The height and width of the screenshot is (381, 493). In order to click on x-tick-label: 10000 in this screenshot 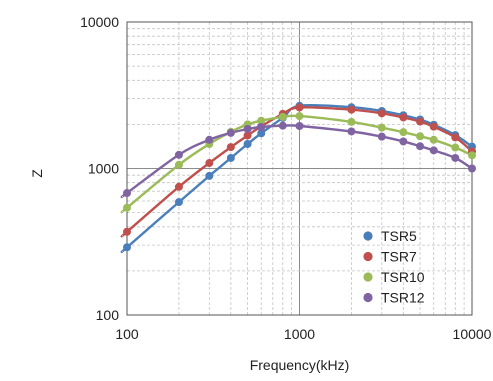, I will do `click(472, 334)`.